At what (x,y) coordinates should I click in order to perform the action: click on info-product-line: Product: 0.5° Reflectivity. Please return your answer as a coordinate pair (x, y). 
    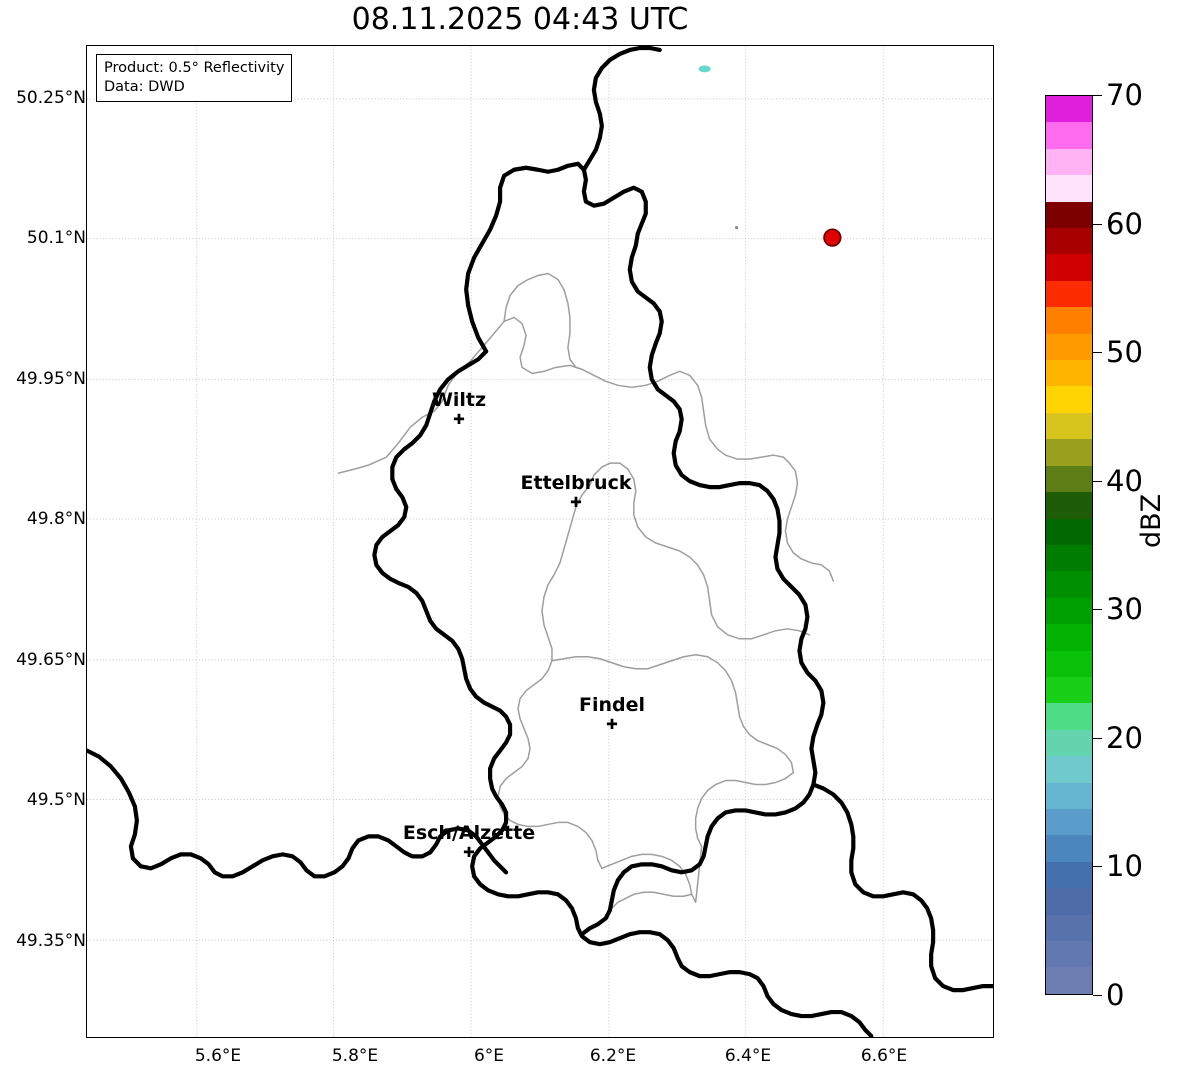
    Looking at the image, I should click on (194, 68).